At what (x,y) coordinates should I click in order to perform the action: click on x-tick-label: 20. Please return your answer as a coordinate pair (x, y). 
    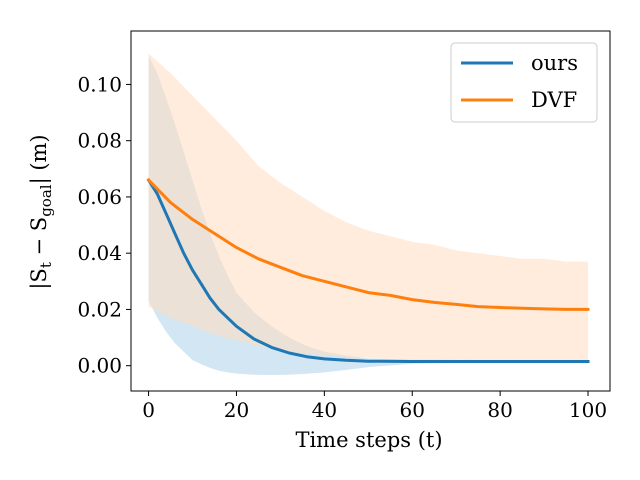
    Looking at the image, I should click on (236, 410).